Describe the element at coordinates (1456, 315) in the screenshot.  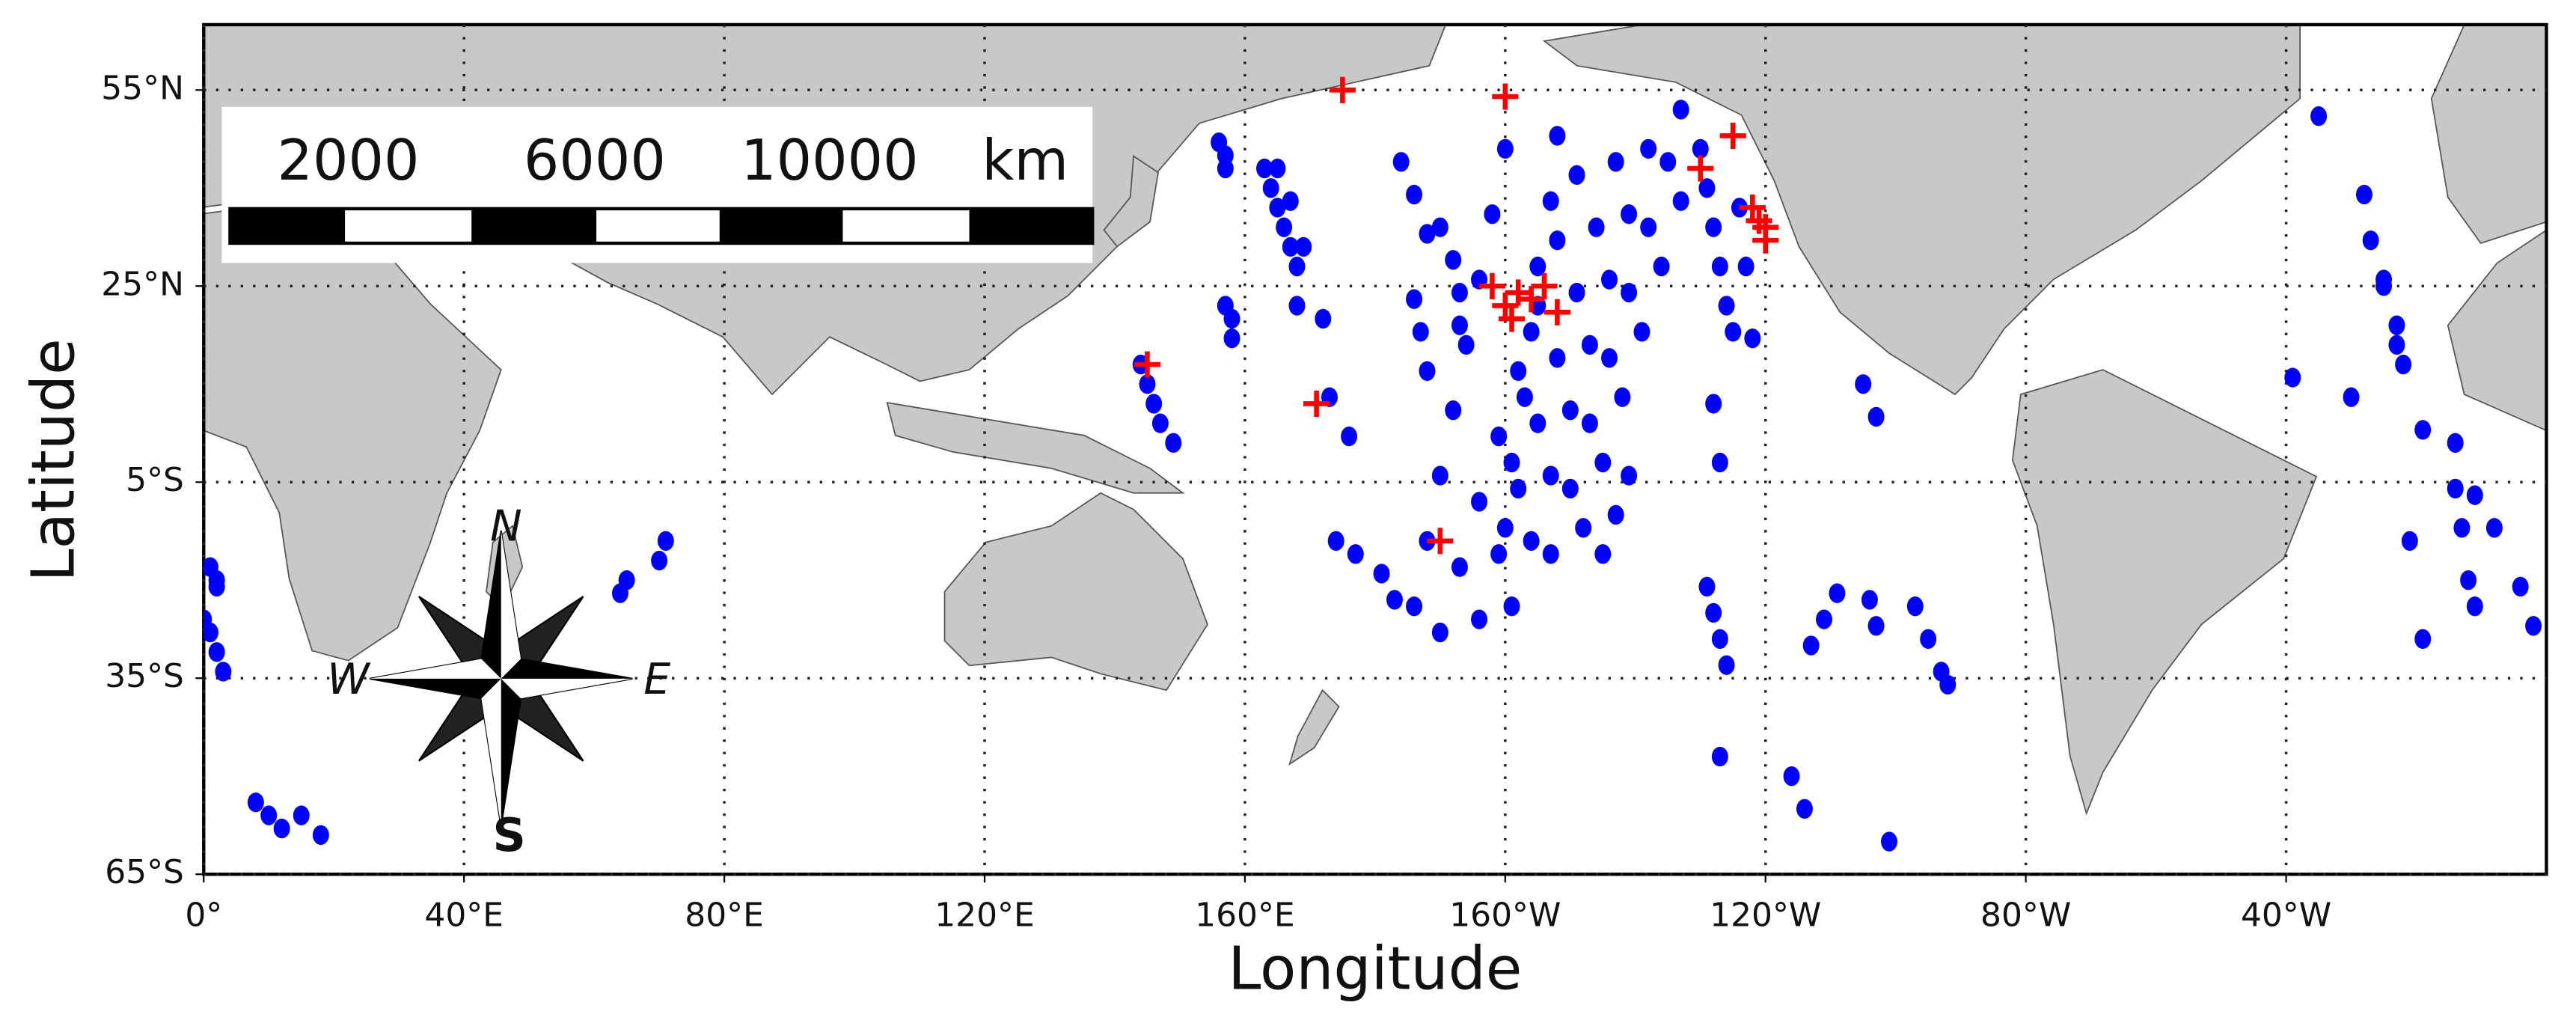
I see `point-series` at that location.